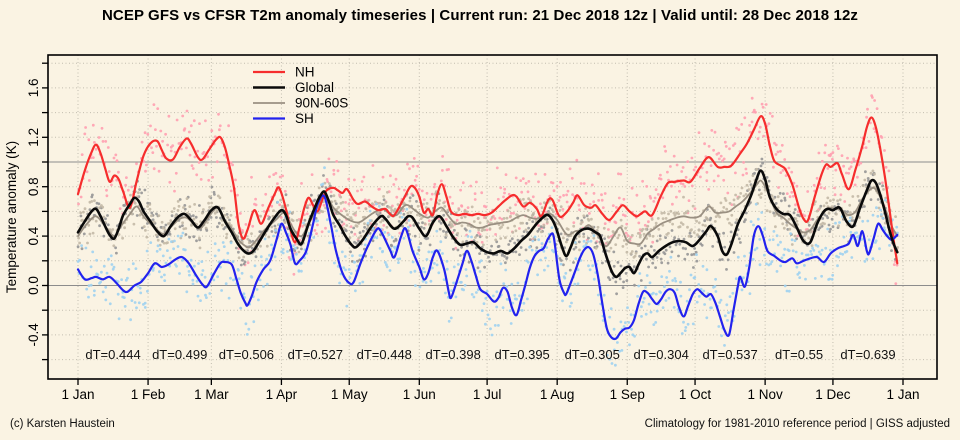 The height and width of the screenshot is (440, 960). Describe the element at coordinates (902, 394) in the screenshot. I see `x-tick-label: 1 Jan` at that location.